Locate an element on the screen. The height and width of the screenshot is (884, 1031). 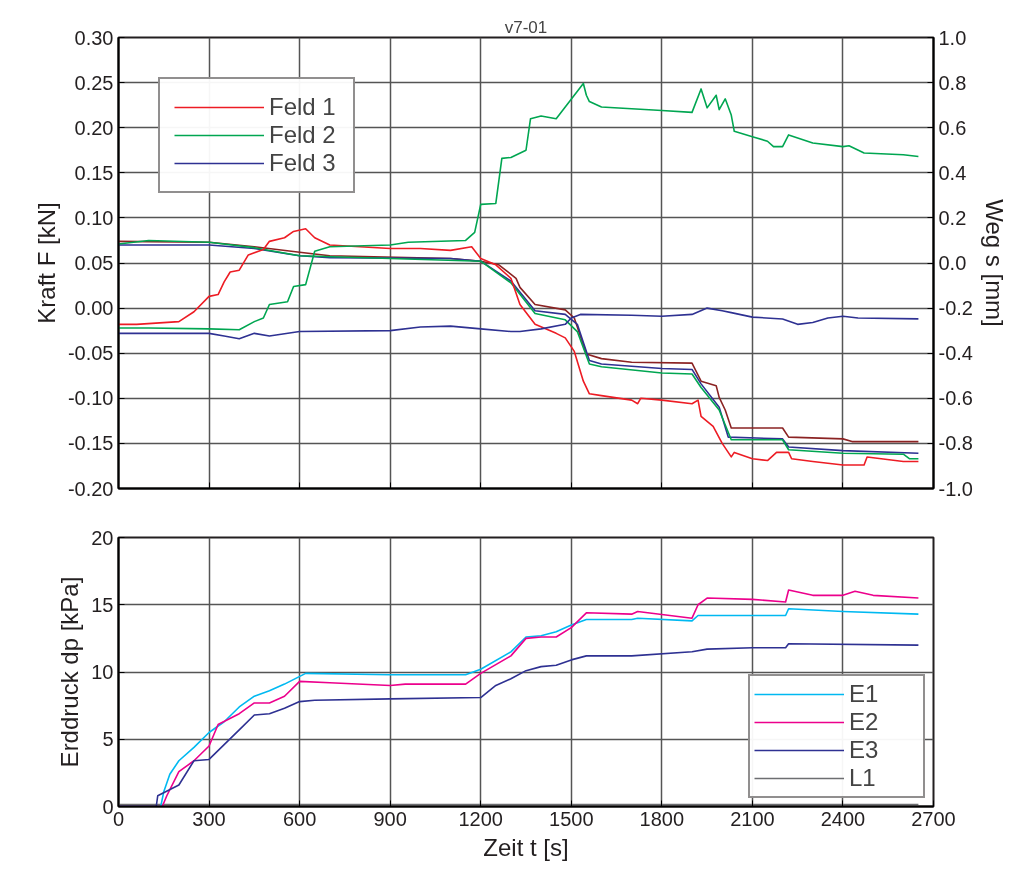
x-axis-title: Zeit t [s] is located at coordinates (526, 847).